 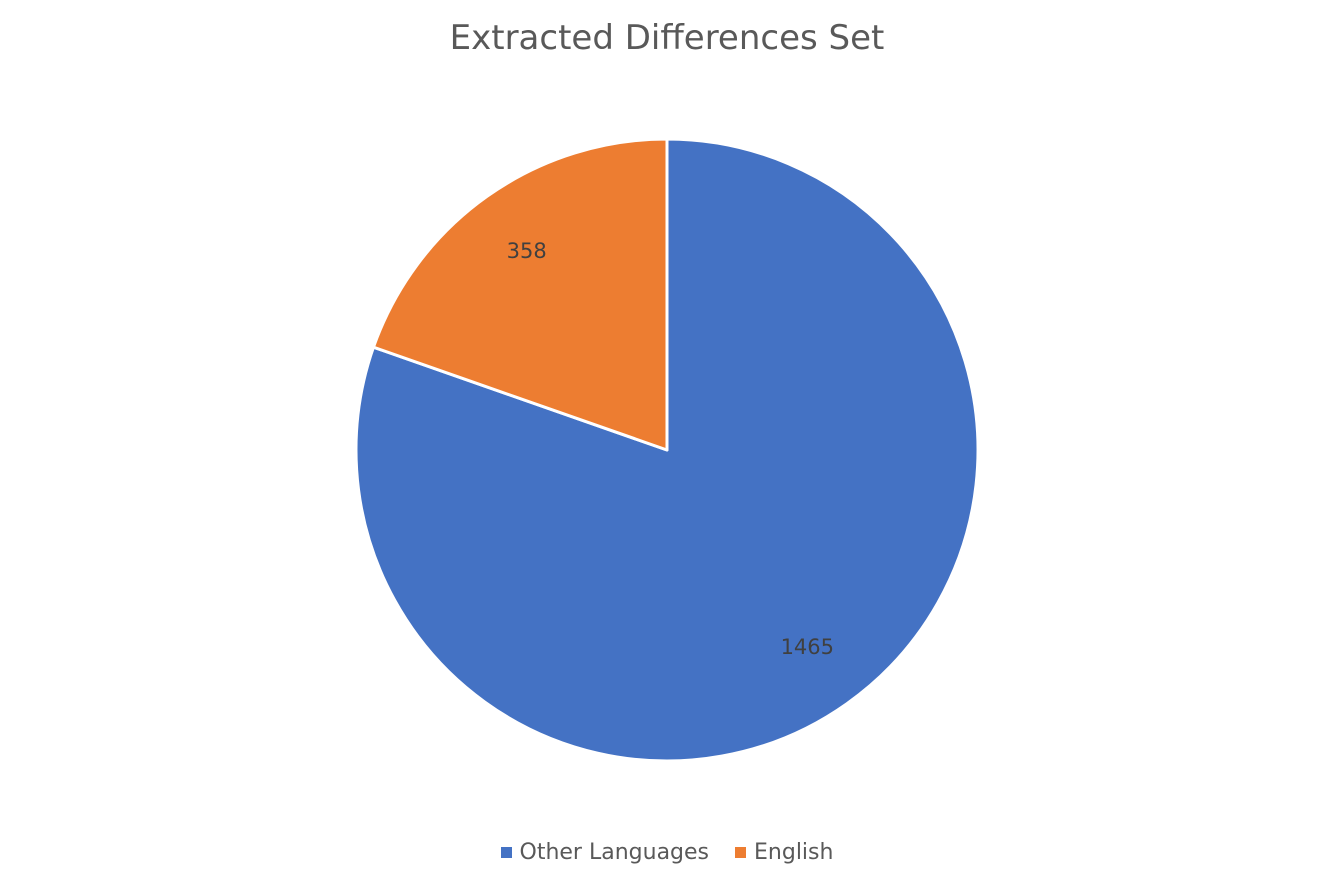 I want to click on legend-swatch-other-languages, so click(x=506, y=852).